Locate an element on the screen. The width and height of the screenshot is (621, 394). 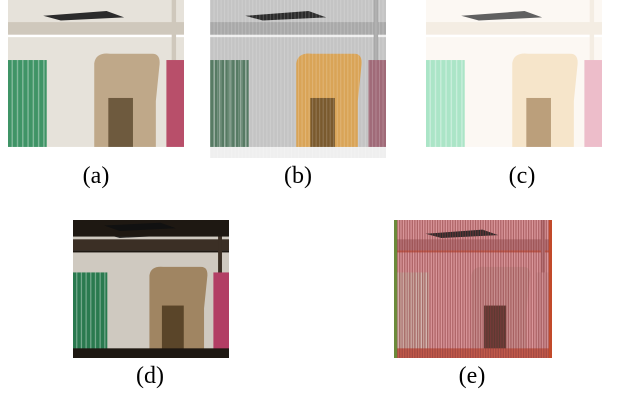
photo-dark is located at coordinates (151, 289).